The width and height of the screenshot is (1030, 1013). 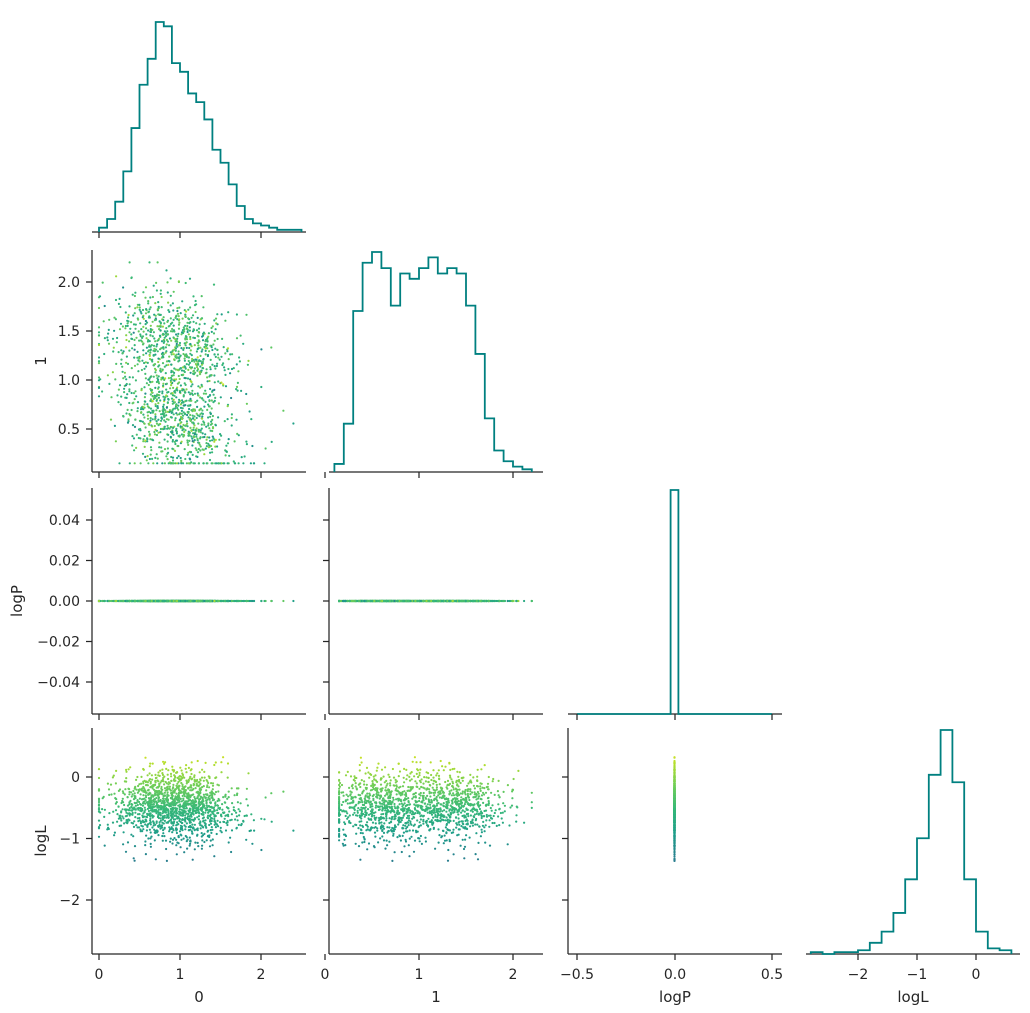 What do you see at coordinates (675, 604) in the screenshot?
I see `panel-logP-logP` at bounding box center [675, 604].